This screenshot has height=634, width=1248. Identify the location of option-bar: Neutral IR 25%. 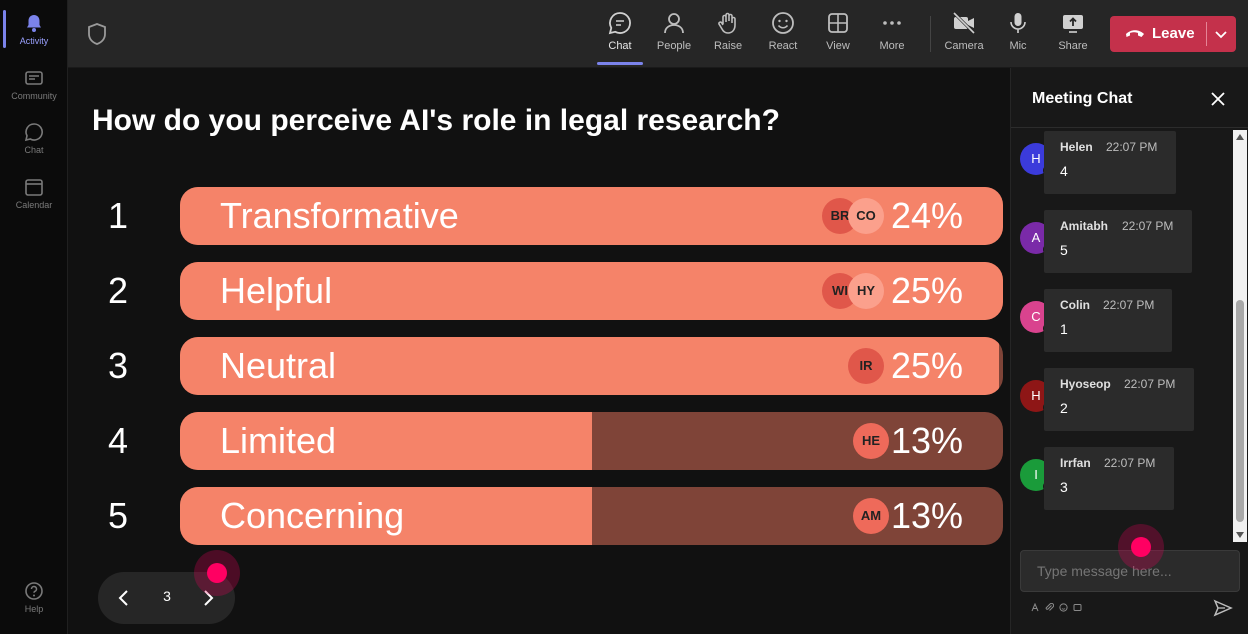
(591, 366).